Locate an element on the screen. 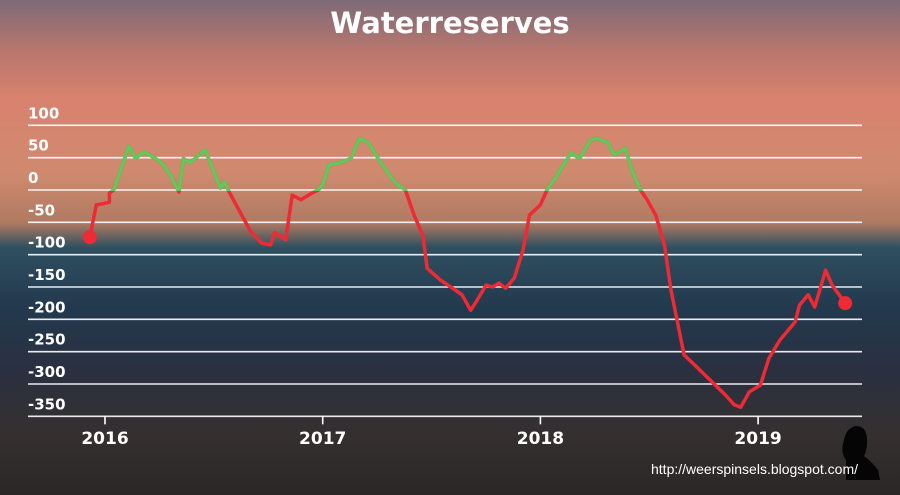 This screenshot has width=900, height=495. y-tick-label: -200 is located at coordinates (47, 307).